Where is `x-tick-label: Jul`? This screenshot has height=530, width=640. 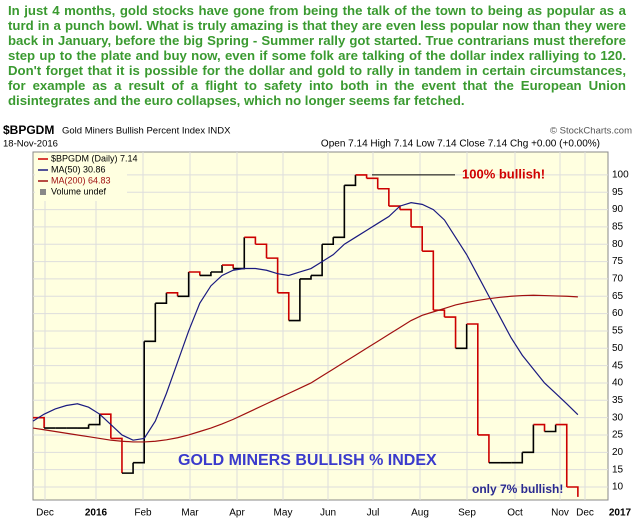 x-tick-label: Jul is located at coordinates (373, 513).